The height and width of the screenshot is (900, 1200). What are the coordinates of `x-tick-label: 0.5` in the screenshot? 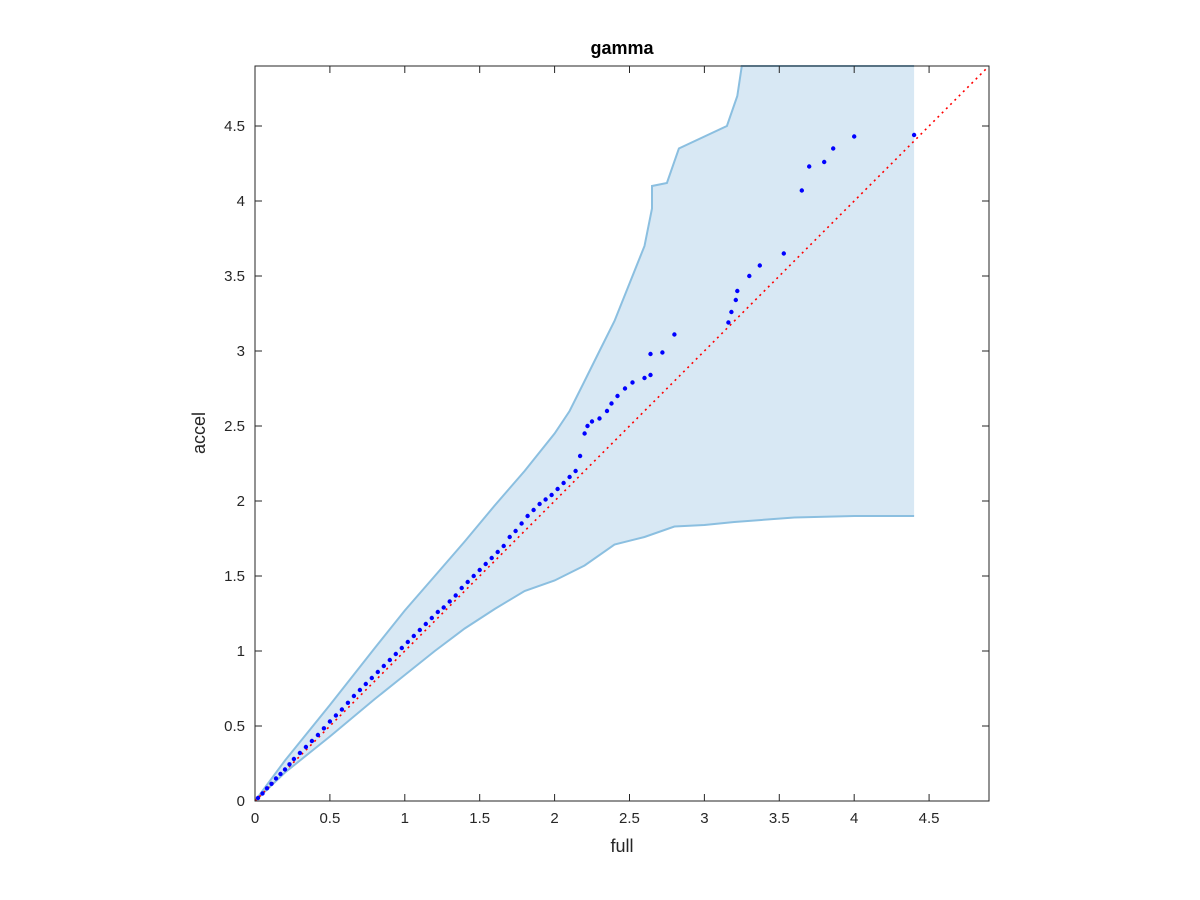 It's located at (329, 818).